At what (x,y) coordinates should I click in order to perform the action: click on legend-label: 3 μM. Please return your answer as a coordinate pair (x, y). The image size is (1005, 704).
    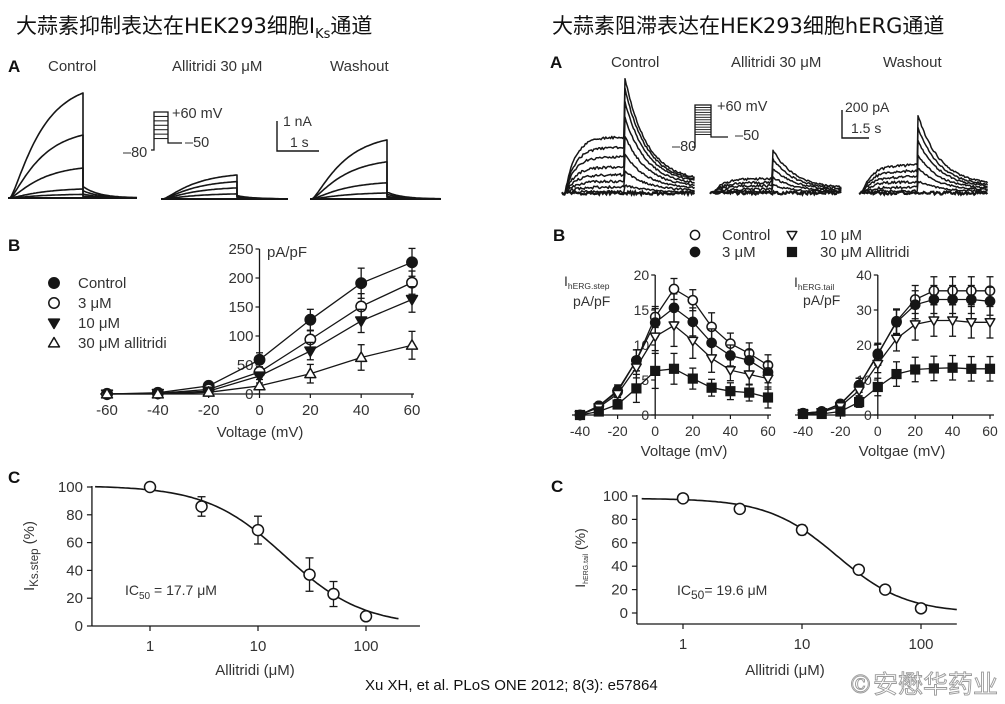
    Looking at the image, I should click on (95, 303).